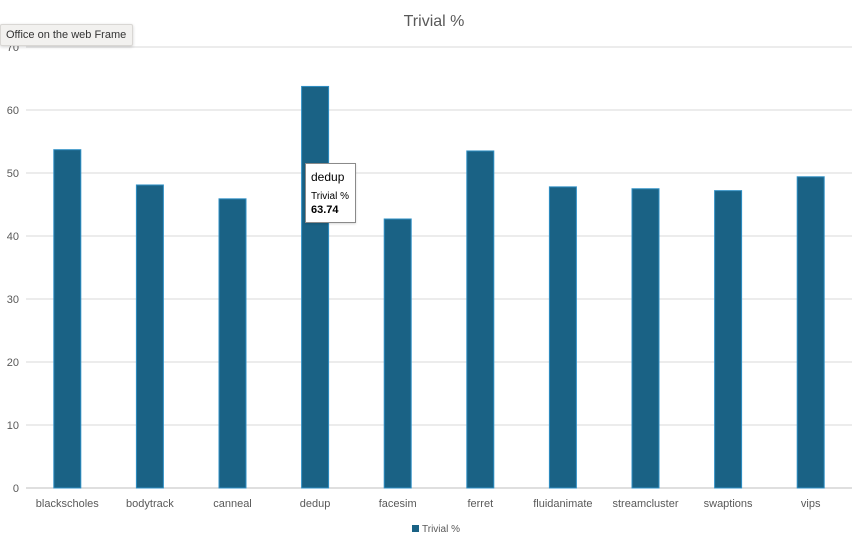  I want to click on y-tick-label: 60, so click(13, 111).